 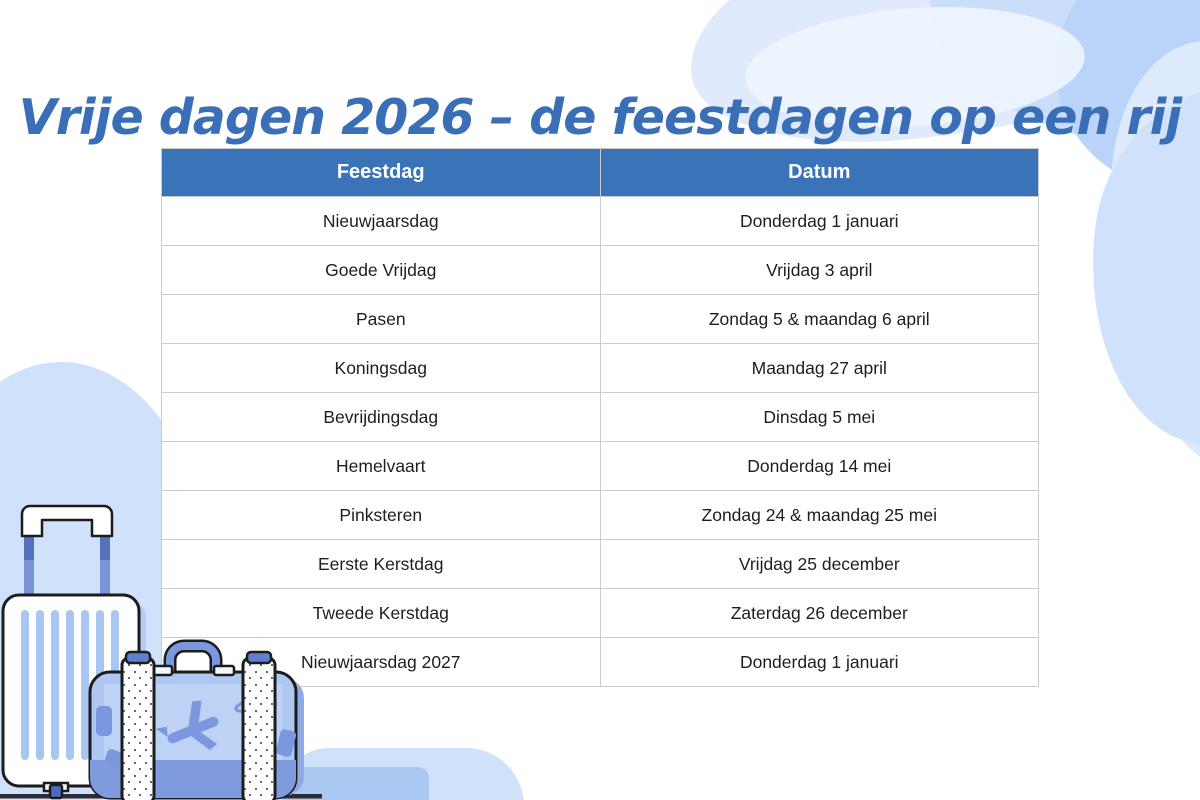 I want to click on table-row: Goede Vrijdag Vrijdag 3 april, so click(x=600, y=270).